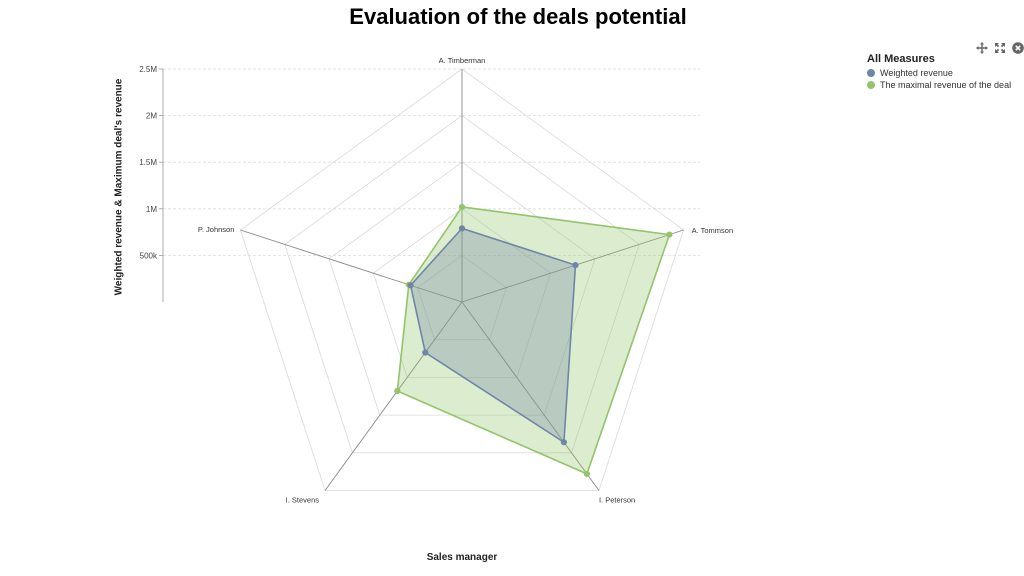 This screenshot has height=576, width=1024. I want to click on legend-item-maximal-revenue: The maximal revenue of the deal, so click(939, 85).